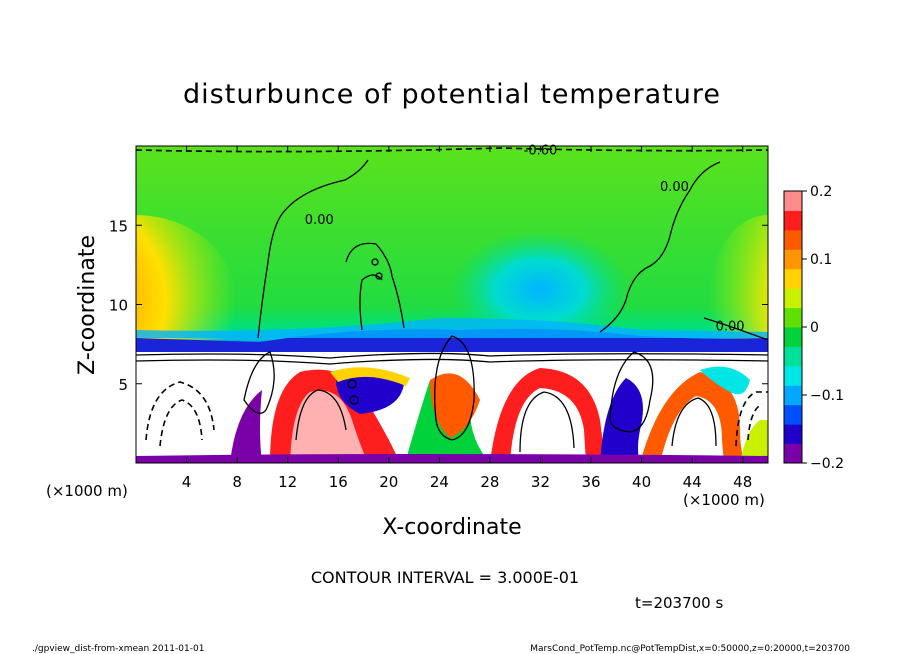 The image size is (904, 654). I want to click on y-tick-label: 10, so click(118, 306).